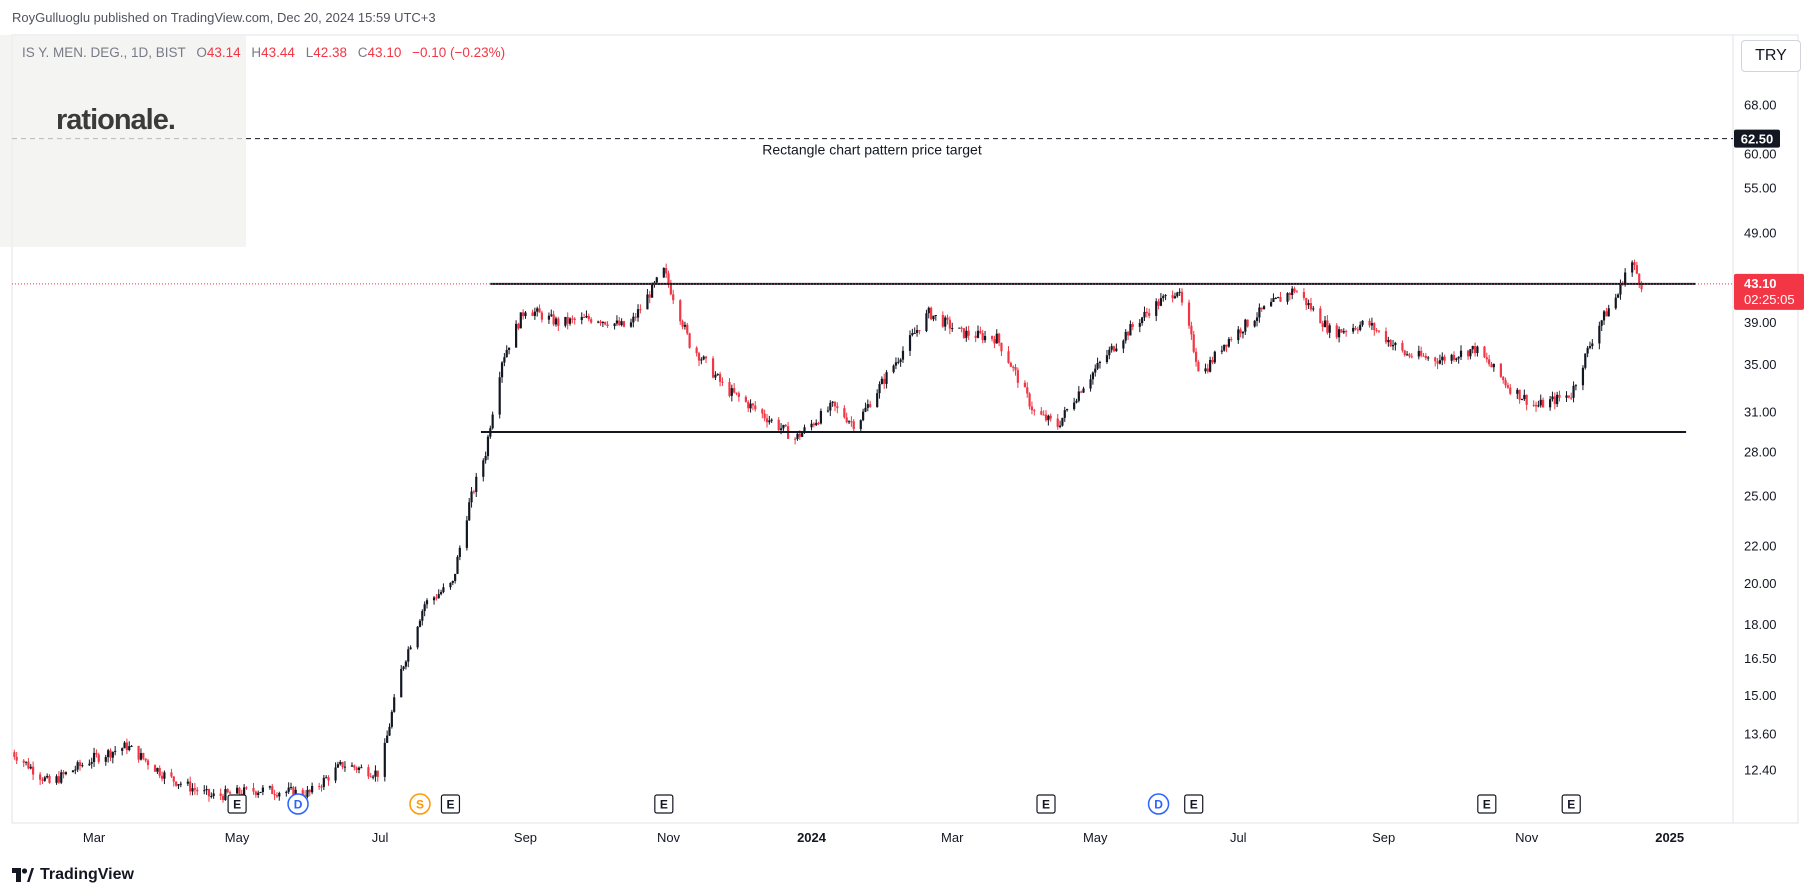 This screenshot has height=896, width=1814. What do you see at coordinates (952, 837) in the screenshot?
I see `time-tick-label: Mar` at bounding box center [952, 837].